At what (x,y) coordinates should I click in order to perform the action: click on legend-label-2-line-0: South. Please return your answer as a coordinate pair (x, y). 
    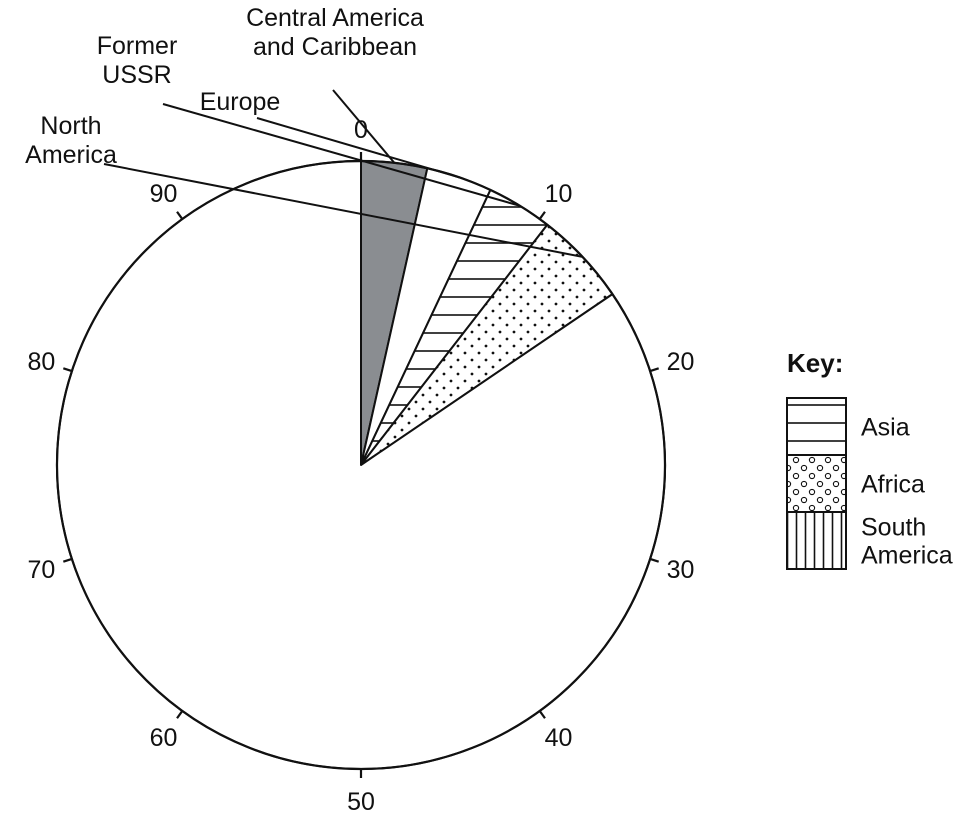
    Looking at the image, I should click on (893, 528).